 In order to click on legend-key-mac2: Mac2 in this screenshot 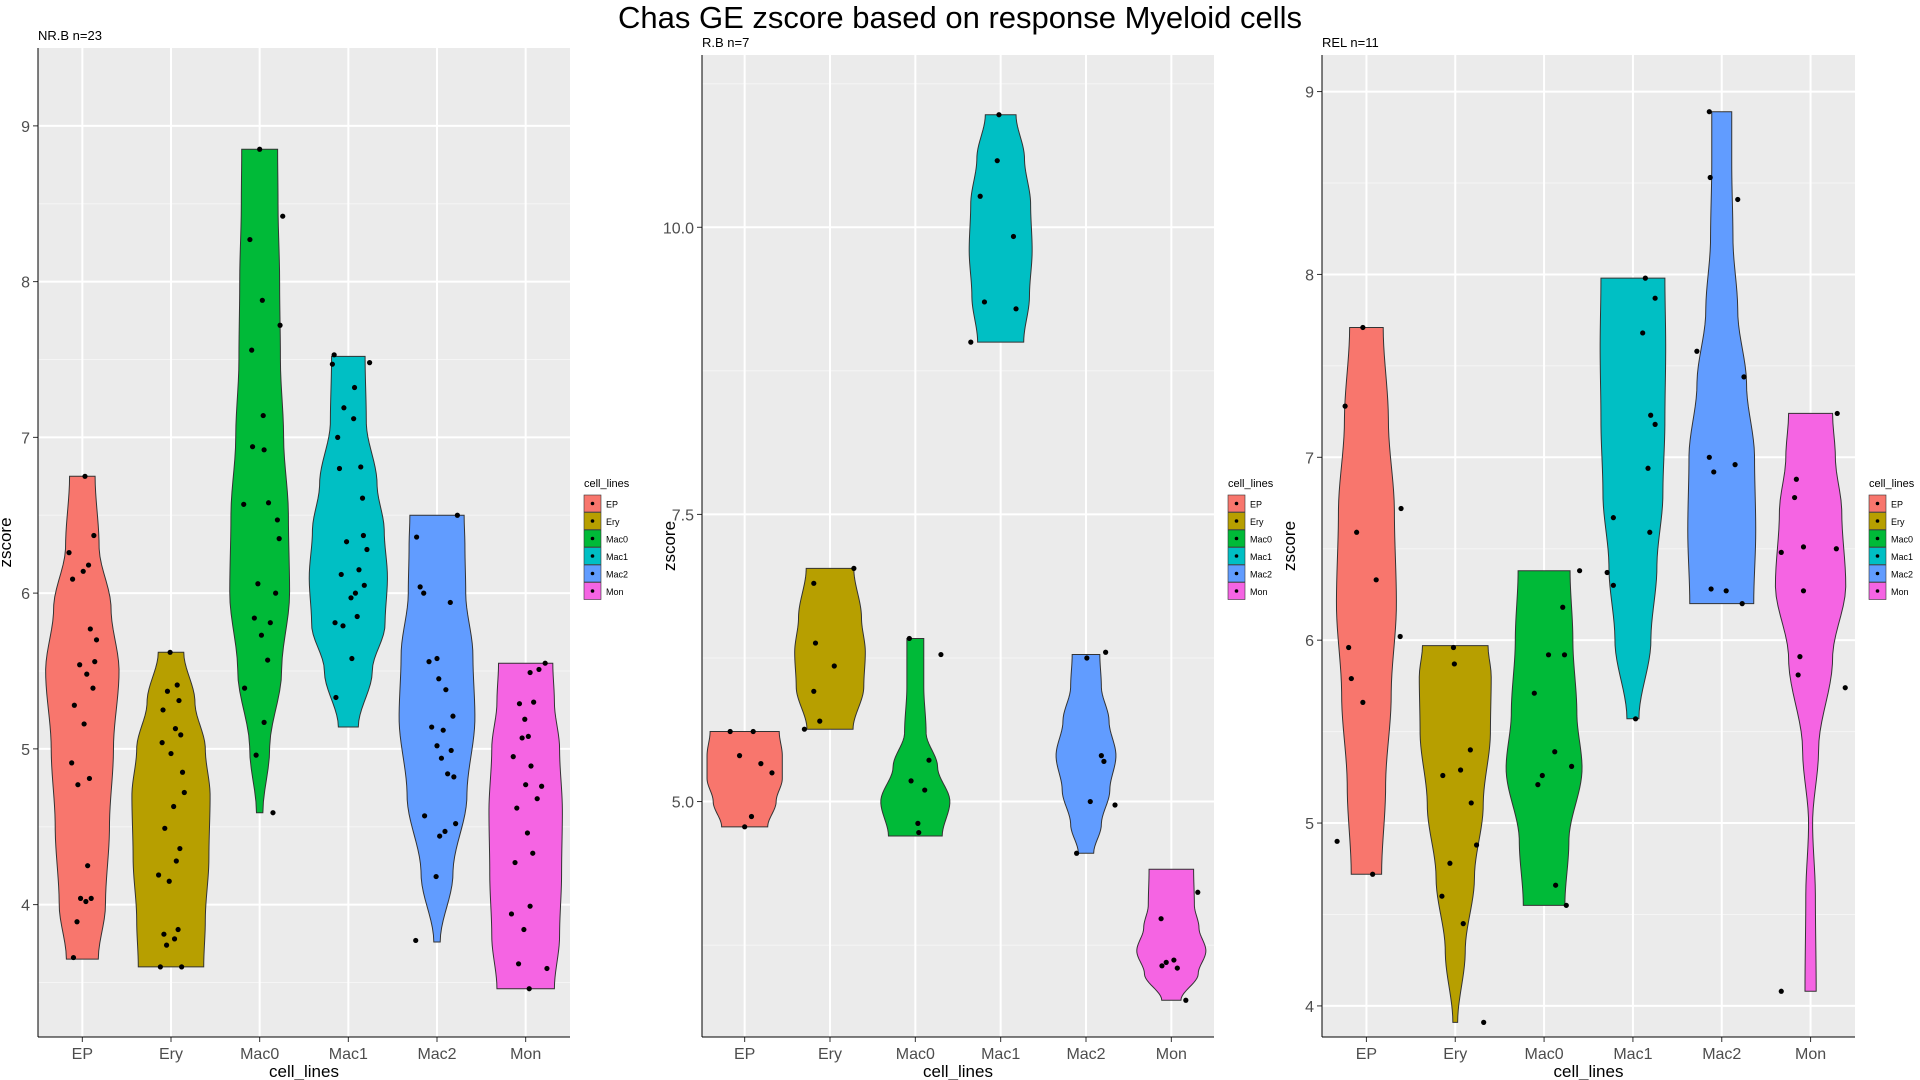, I will do `click(1890, 573)`.